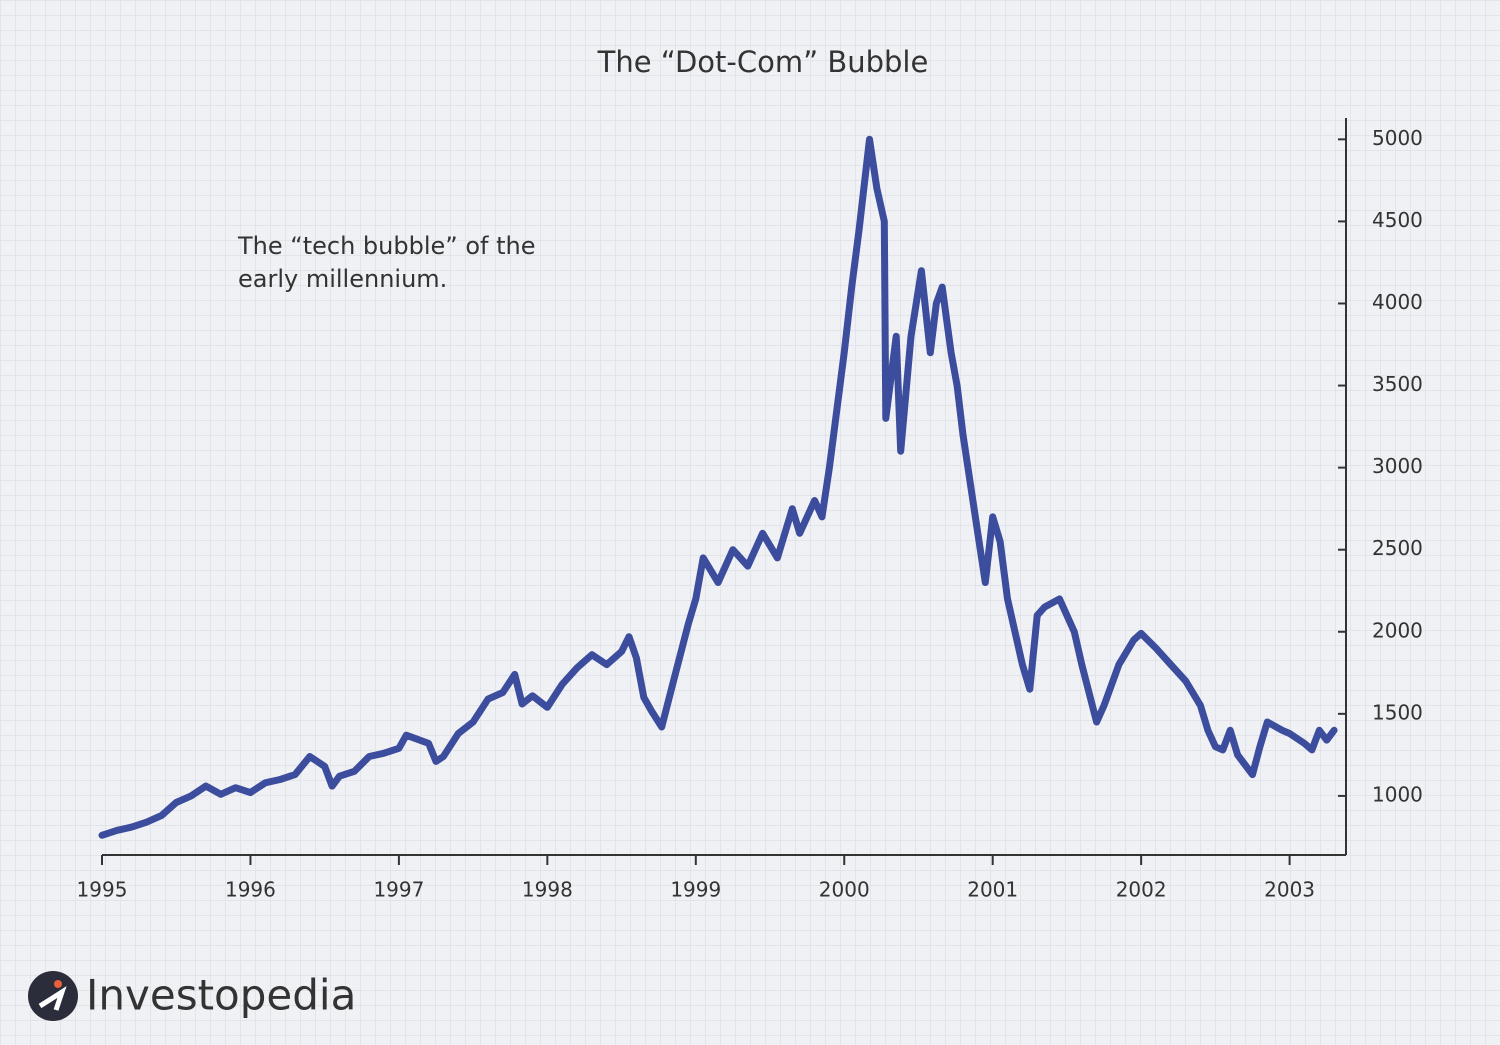 Image resolution: width=1500 pixels, height=1045 pixels. What do you see at coordinates (844, 890) in the screenshot?
I see `x-tick-label: 2000` at bounding box center [844, 890].